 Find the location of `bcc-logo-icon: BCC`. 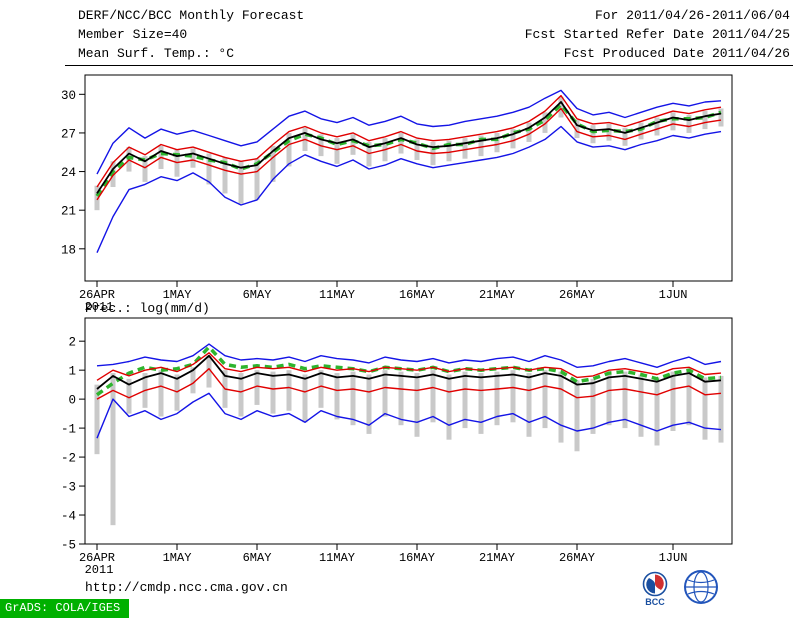

bcc-logo-icon: BCC is located at coordinates (655, 589).